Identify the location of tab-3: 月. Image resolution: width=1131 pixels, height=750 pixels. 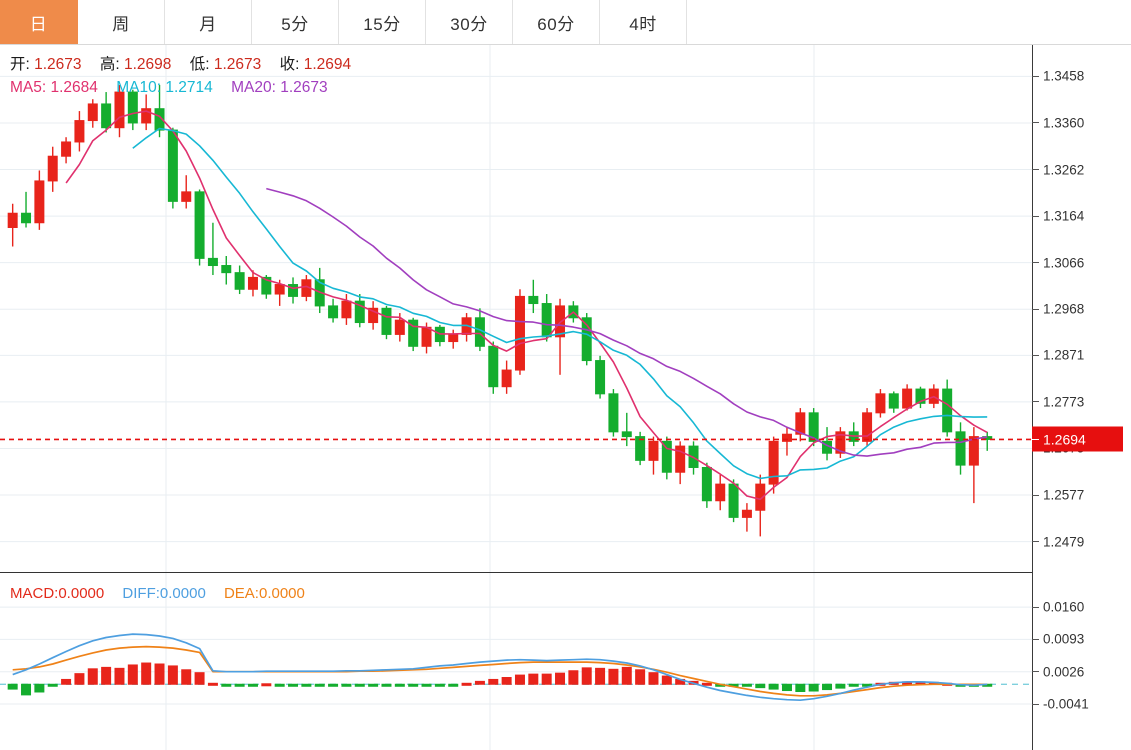
(208, 22).